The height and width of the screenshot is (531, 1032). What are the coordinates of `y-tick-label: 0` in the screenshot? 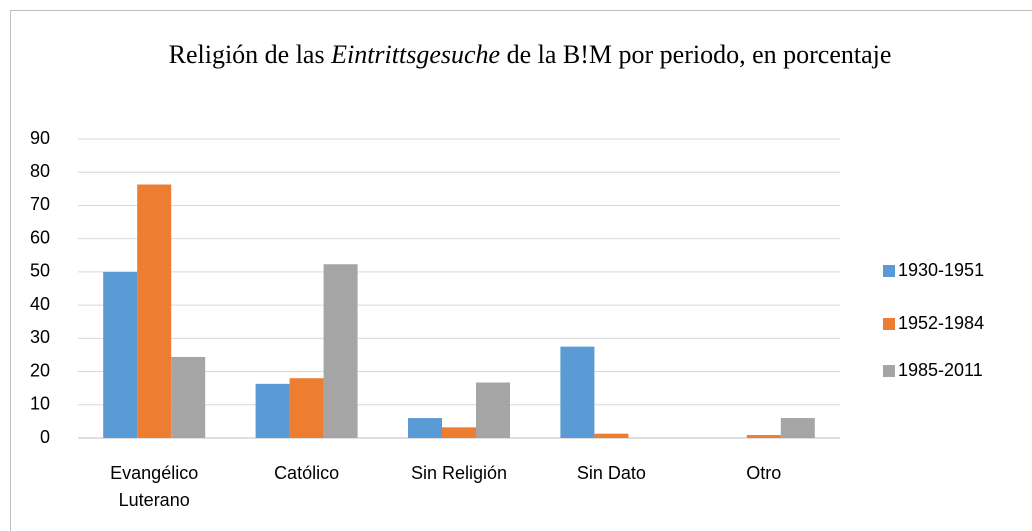 It's located at (45, 437).